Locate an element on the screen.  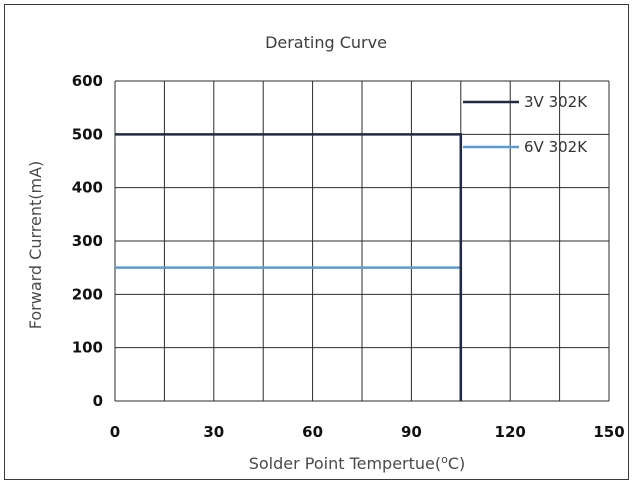
x-tick-labels: 0 30 60 90 120 150 is located at coordinates (367, 432).